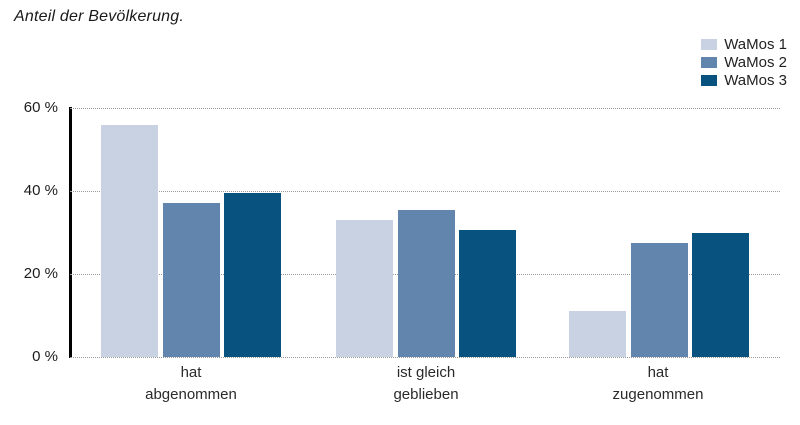 The width and height of the screenshot is (800, 425). What do you see at coordinates (597, 334) in the screenshot?
I see `bar-wamos1-group3` at bounding box center [597, 334].